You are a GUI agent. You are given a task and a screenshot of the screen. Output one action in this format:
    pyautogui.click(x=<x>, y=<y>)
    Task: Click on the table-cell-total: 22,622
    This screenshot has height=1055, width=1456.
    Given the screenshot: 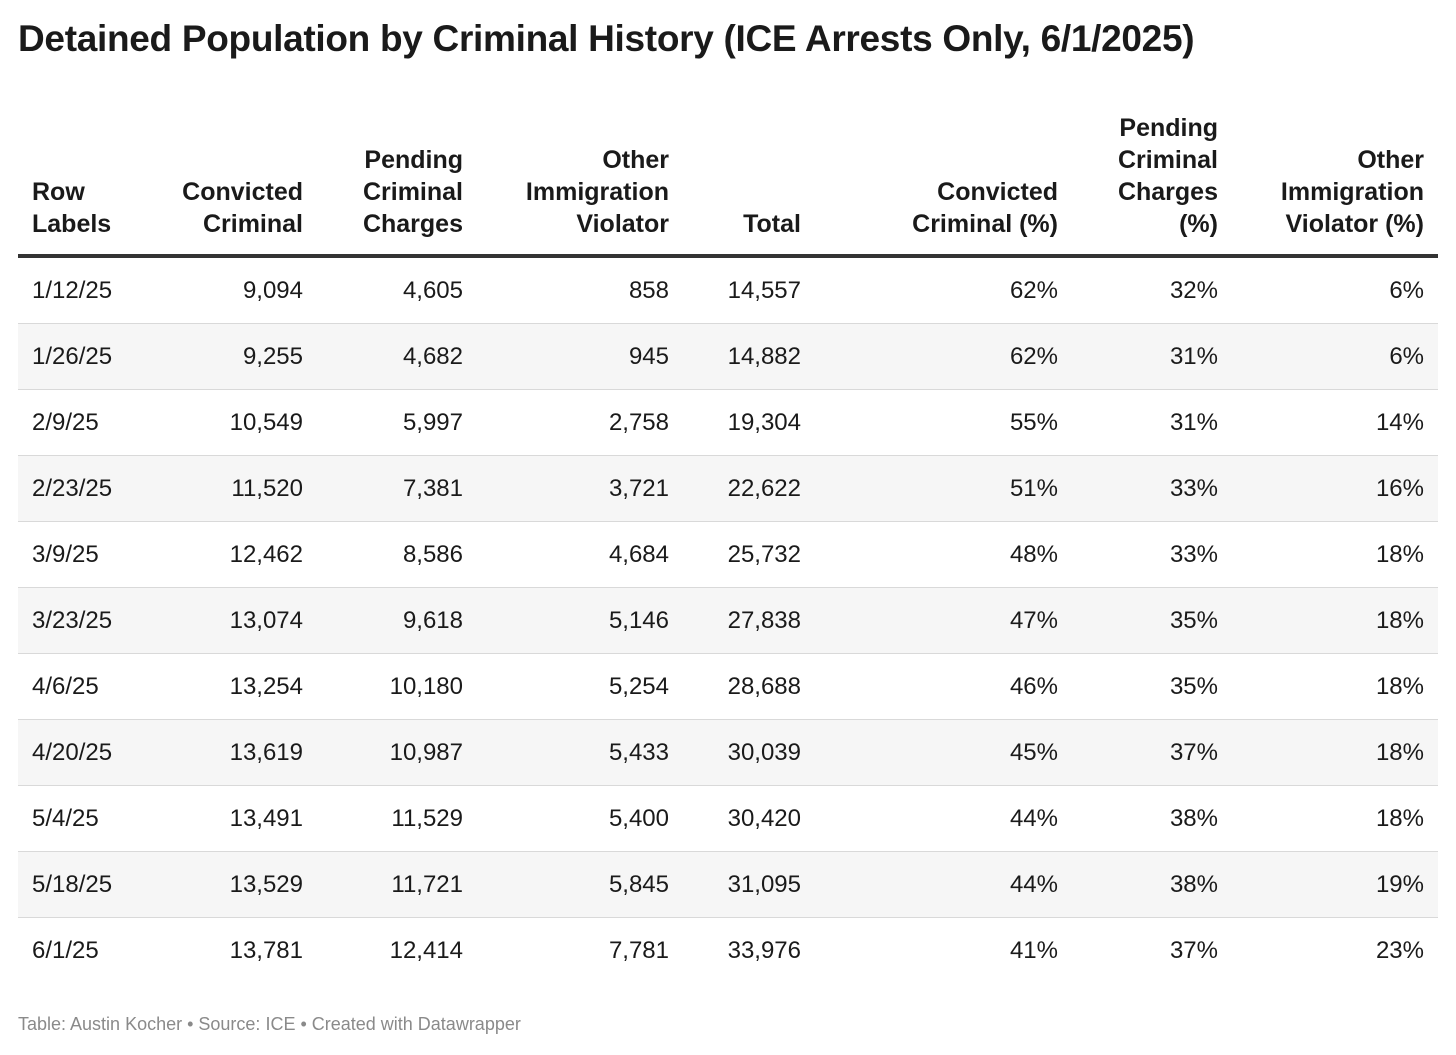 What is the action you would take?
    pyautogui.click(x=749, y=488)
    